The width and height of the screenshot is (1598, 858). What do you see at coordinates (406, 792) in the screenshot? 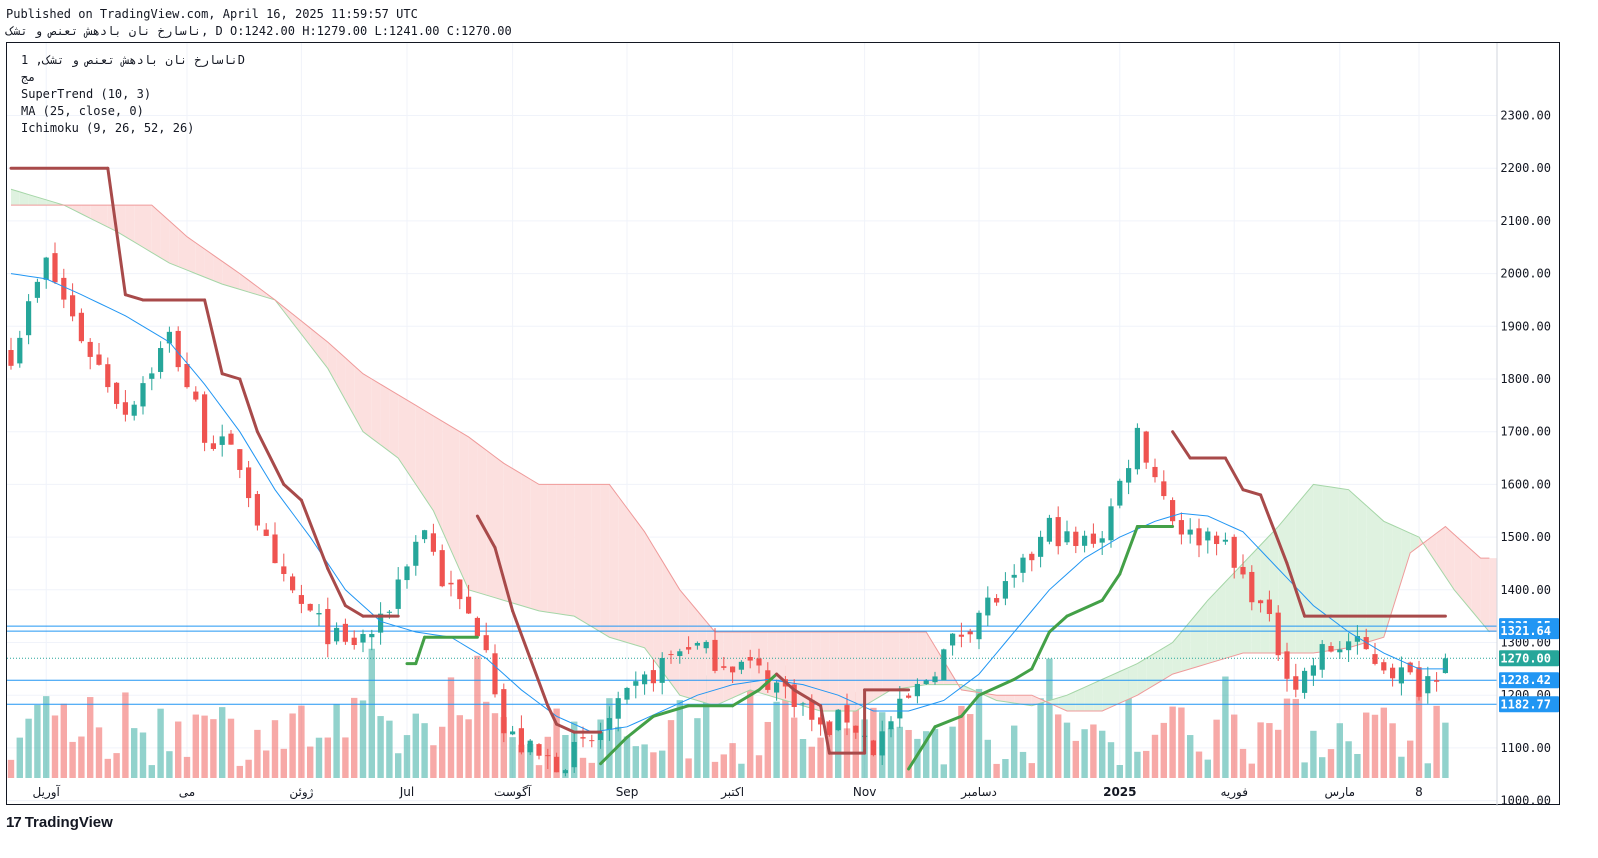
I see `x-tick-label: Jul` at bounding box center [406, 792].